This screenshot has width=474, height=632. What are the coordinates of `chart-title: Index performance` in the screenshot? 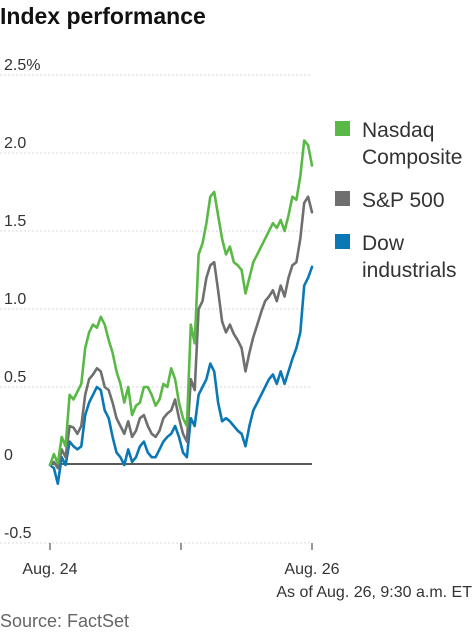 It's located at (103, 16).